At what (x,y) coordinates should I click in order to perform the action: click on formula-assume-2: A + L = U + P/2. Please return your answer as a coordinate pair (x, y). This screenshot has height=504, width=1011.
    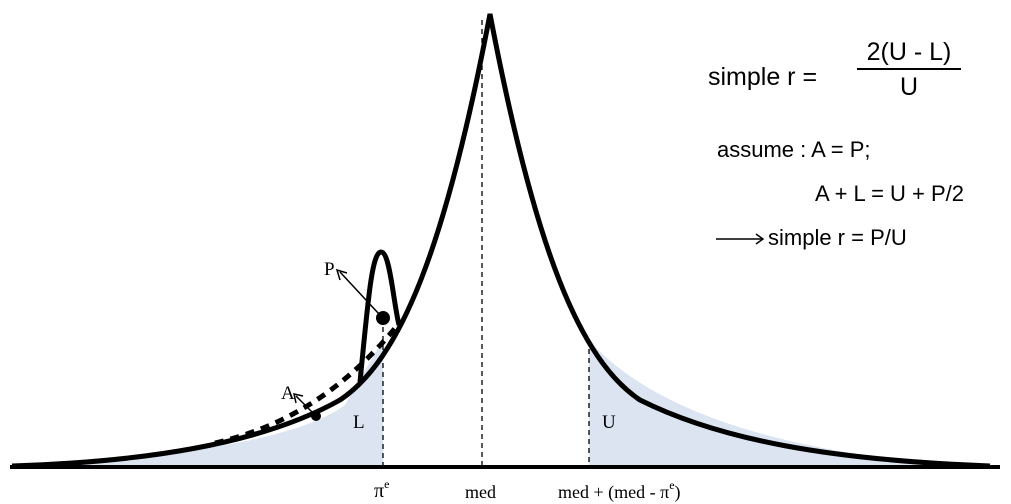
    Looking at the image, I should click on (890, 193).